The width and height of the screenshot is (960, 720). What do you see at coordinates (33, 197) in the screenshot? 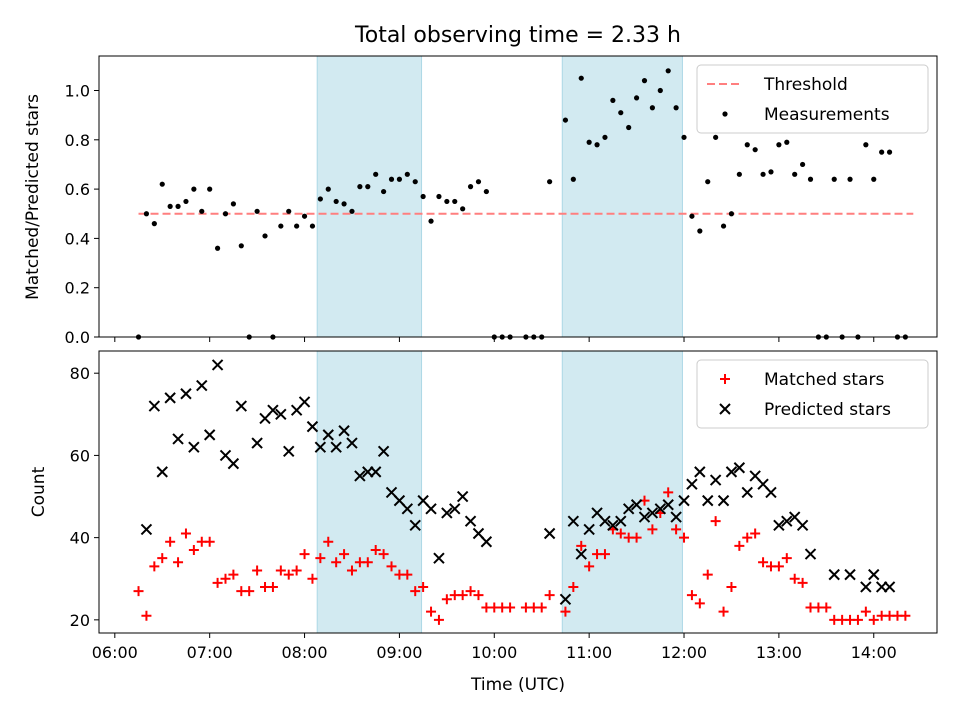
I see `ratio-y-axis-label: Matched/Predicted stars` at bounding box center [33, 197].